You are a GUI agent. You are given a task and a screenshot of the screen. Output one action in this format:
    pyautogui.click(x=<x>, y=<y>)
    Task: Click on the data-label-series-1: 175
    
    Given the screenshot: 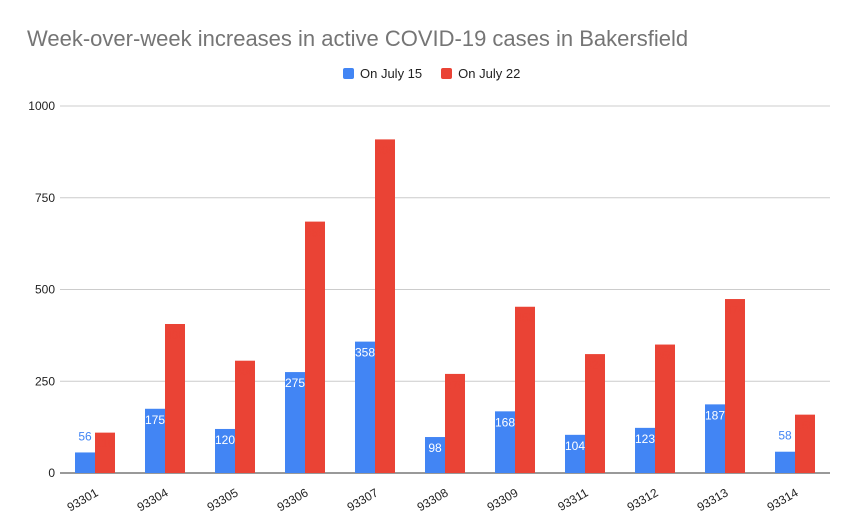 What is the action you would take?
    pyautogui.click(x=155, y=420)
    